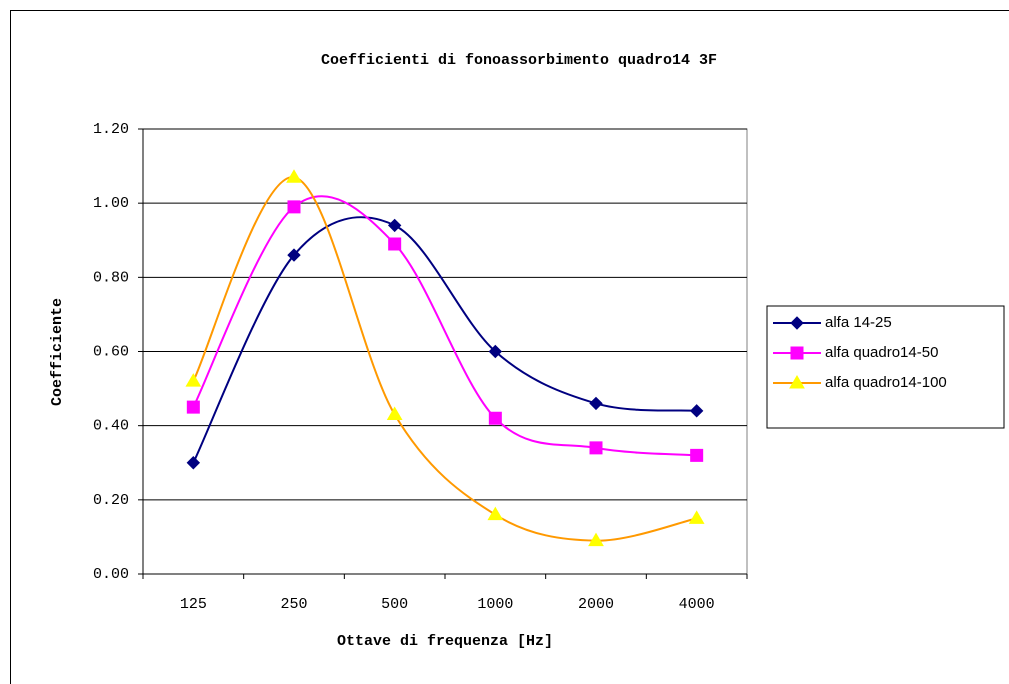 This screenshot has width=1009, height=684. What do you see at coordinates (881, 352) in the screenshot?
I see `legend-label: alfa quadro14-50` at bounding box center [881, 352].